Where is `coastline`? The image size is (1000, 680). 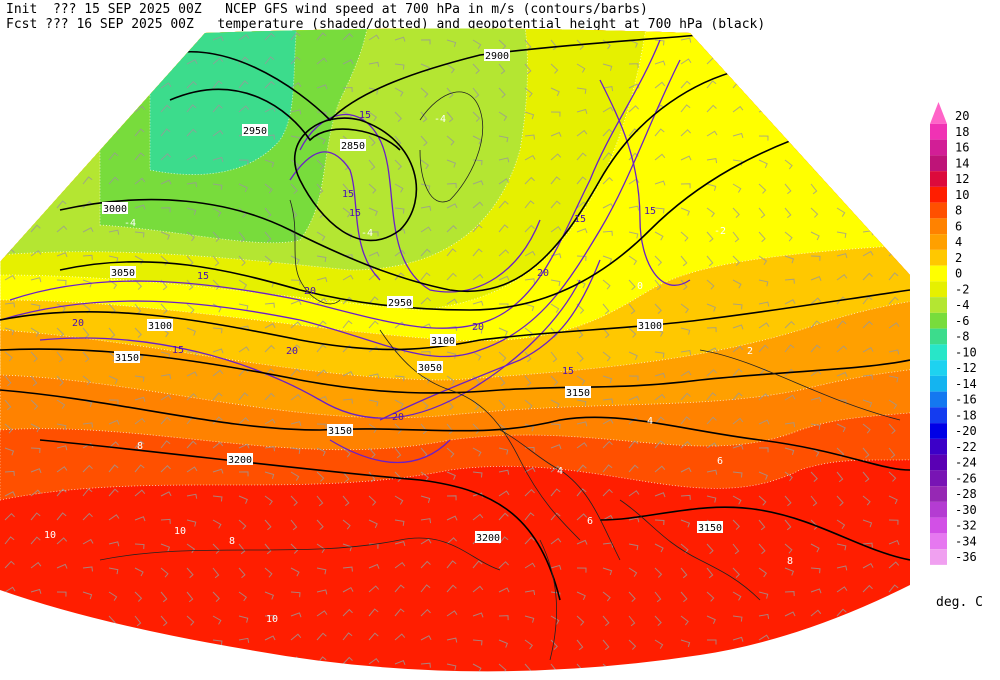
coastline is located at coordinates (548, 600).